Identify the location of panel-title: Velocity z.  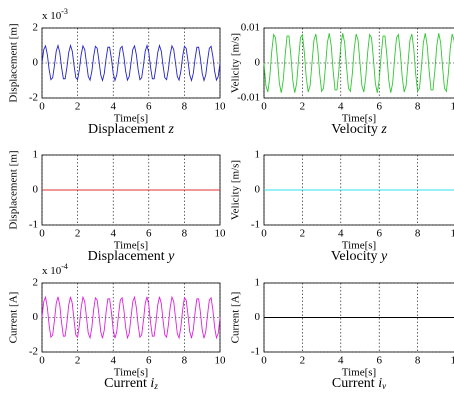
(359, 129).